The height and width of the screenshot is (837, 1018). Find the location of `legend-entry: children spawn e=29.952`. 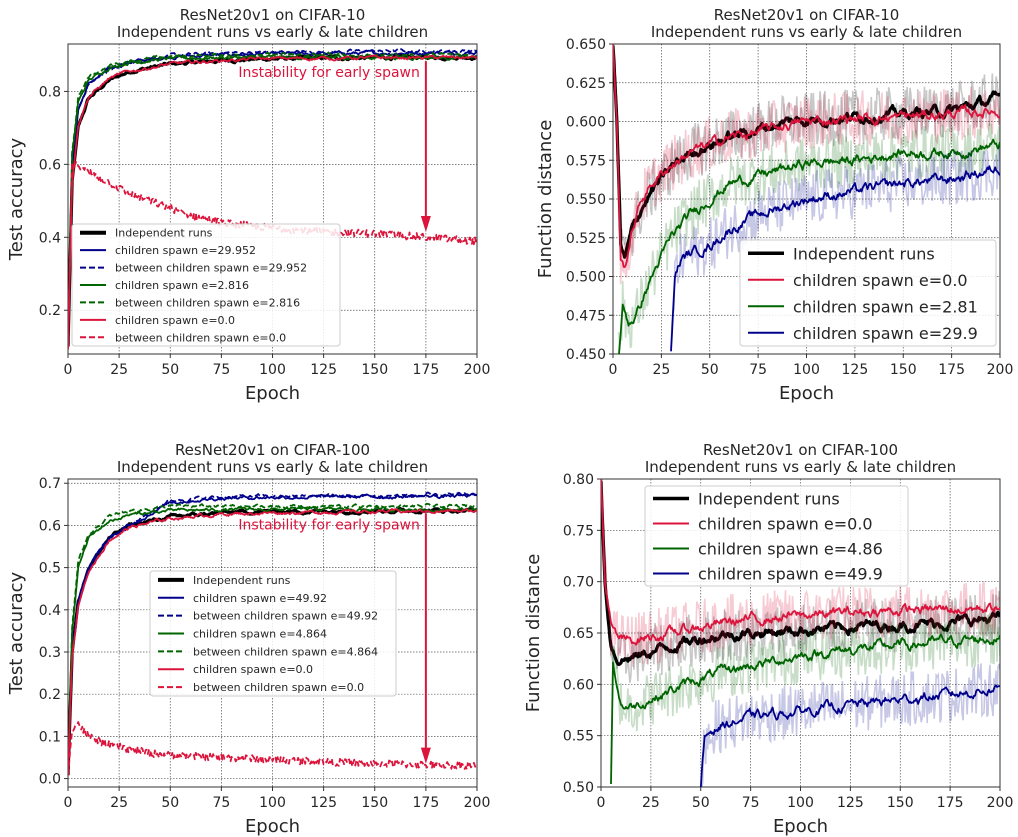

legend-entry: children spawn e=29.952 is located at coordinates (185, 250).